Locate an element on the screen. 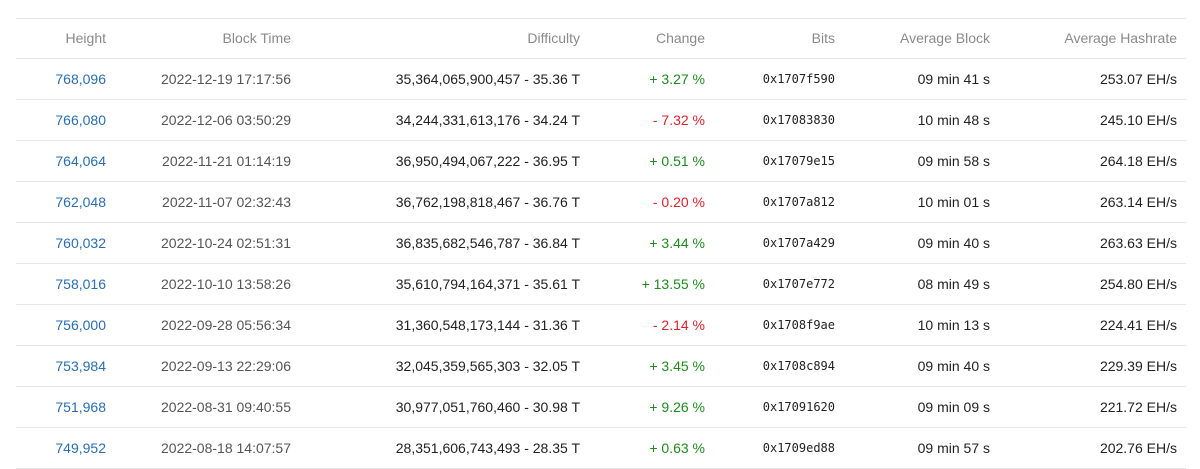 Image resolution: width=1200 pixels, height=469 pixels. bits: 0x1707a812 is located at coordinates (798, 202).